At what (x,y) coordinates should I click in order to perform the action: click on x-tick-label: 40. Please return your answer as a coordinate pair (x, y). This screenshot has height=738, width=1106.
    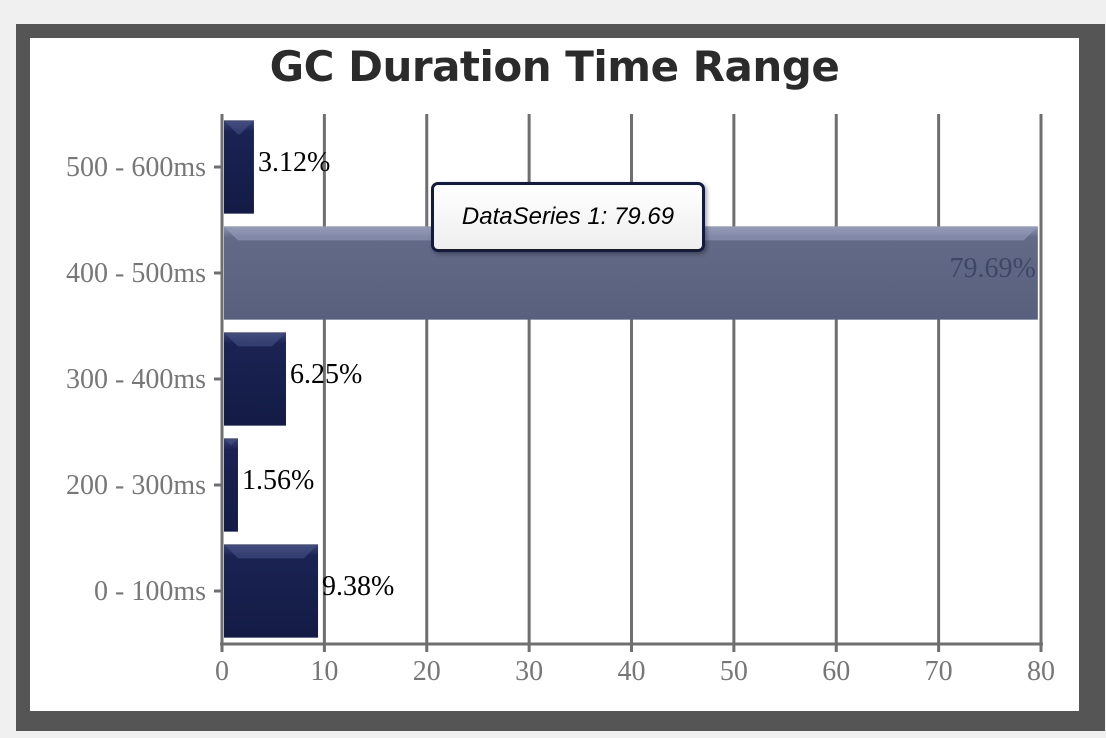
    Looking at the image, I should click on (632, 671).